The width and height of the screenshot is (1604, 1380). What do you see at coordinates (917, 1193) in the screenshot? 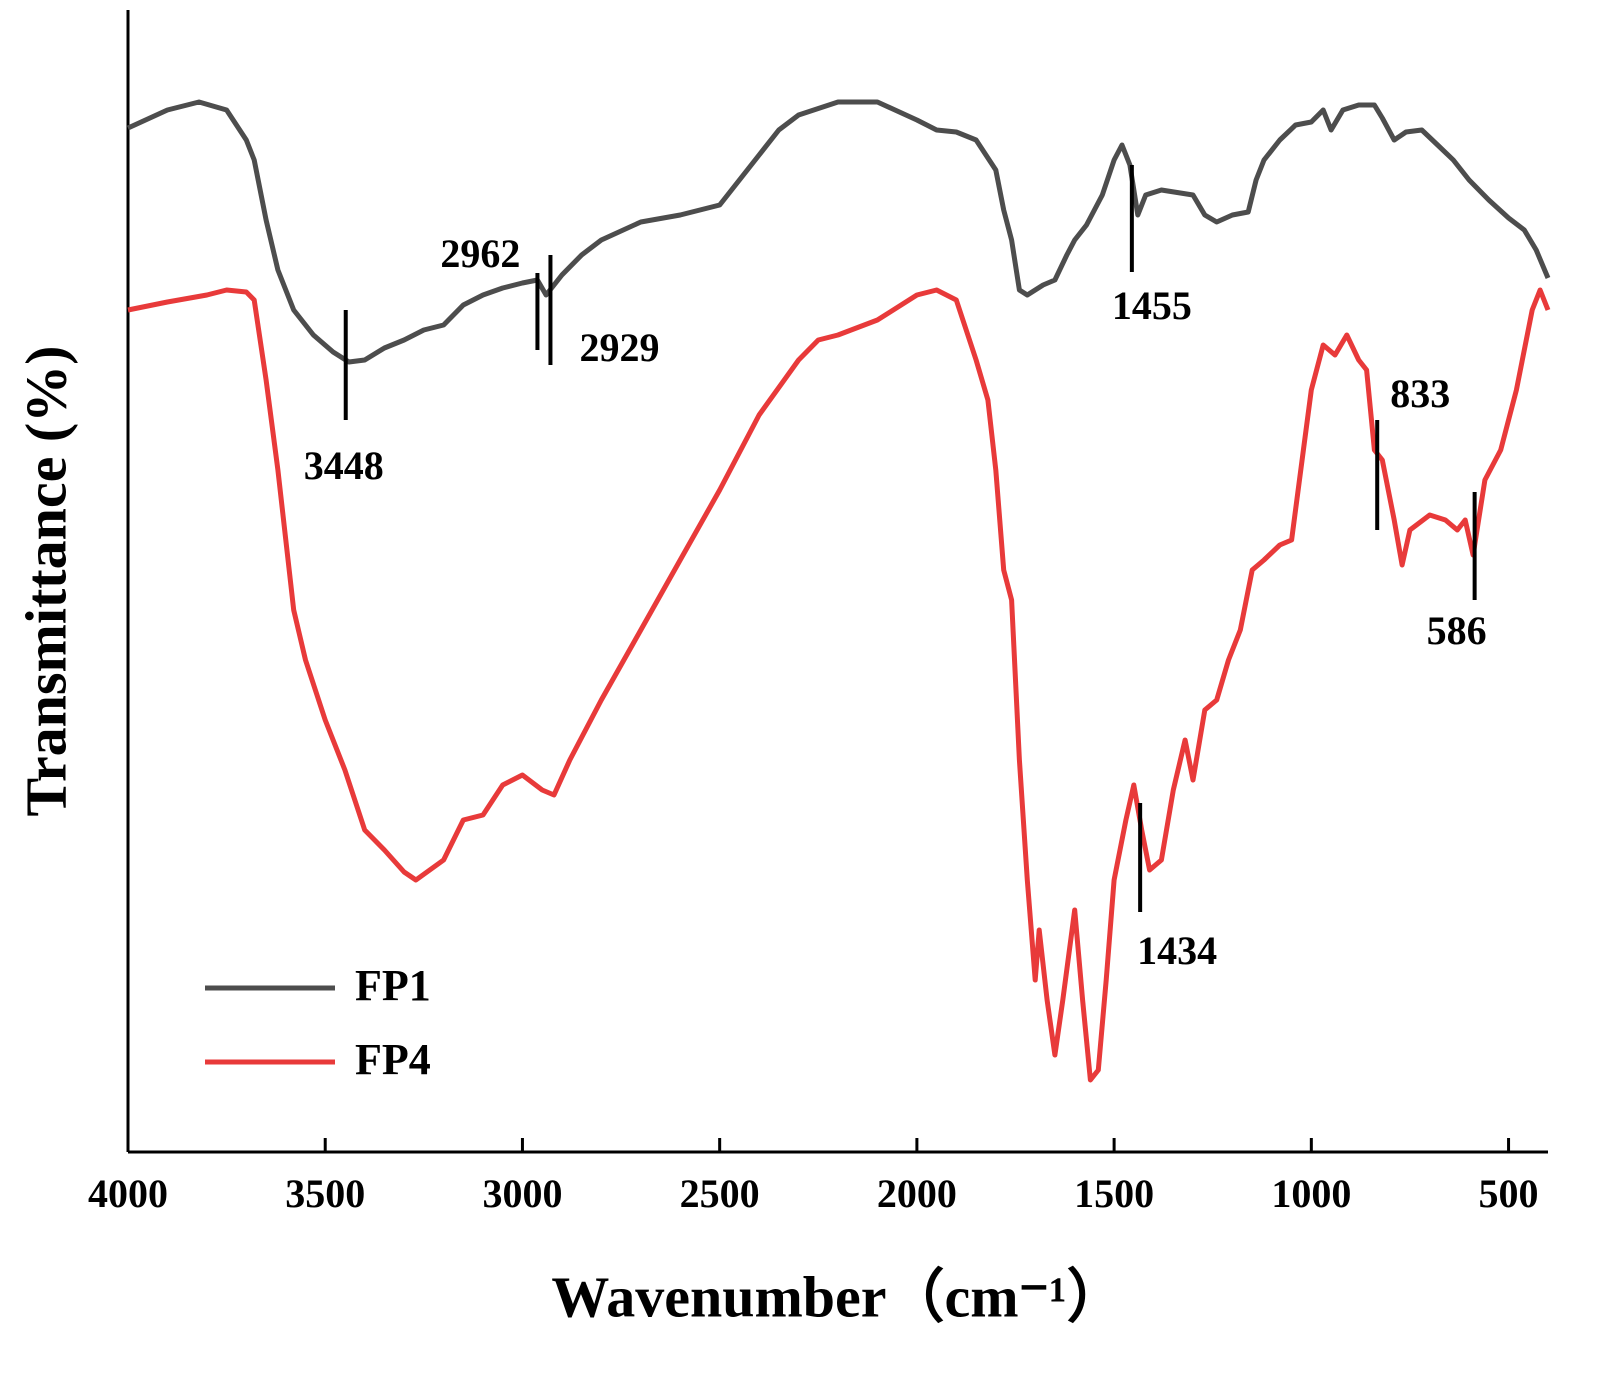
I see `x-tick-label: 2000` at bounding box center [917, 1193].